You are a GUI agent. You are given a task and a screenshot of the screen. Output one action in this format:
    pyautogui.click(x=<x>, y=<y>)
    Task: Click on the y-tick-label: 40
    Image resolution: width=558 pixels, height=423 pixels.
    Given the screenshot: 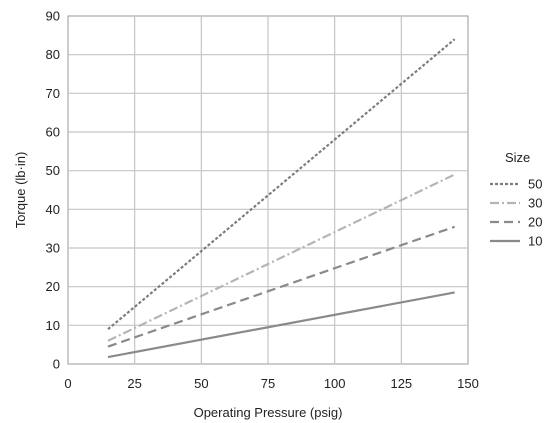 What is the action you would take?
    pyautogui.click(x=53, y=209)
    